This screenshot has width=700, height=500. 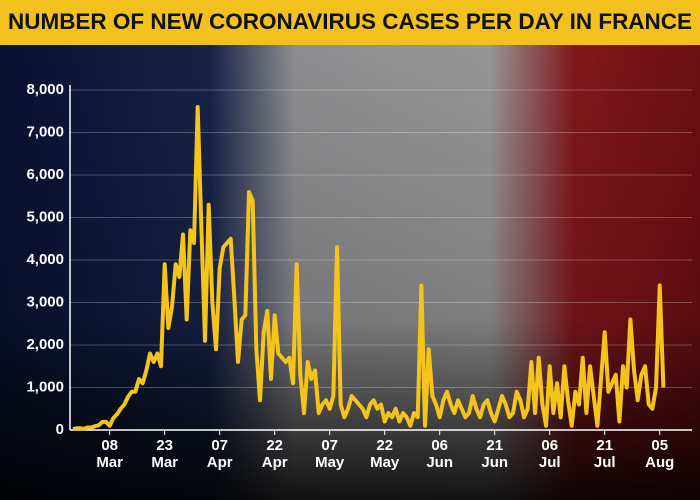 What do you see at coordinates (45, 131) in the screenshot?
I see `y-tick-label: 7,000` at bounding box center [45, 131].